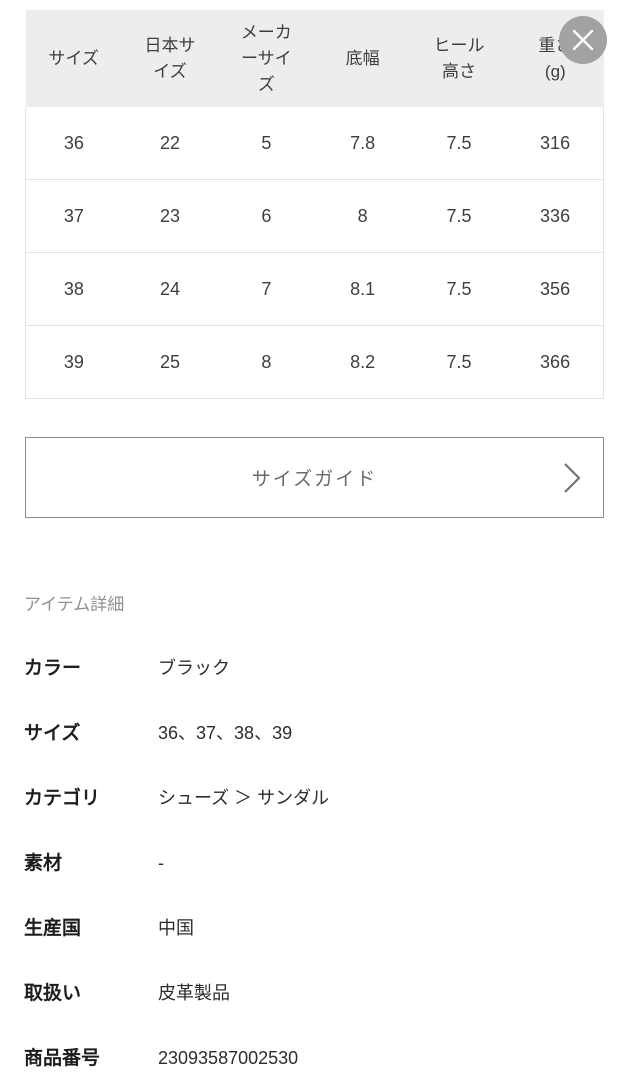 Image resolution: width=624 pixels, height=1080 pixels. I want to click on table-row: 38 24 7 8.1 7.5 356, so click(314, 289).